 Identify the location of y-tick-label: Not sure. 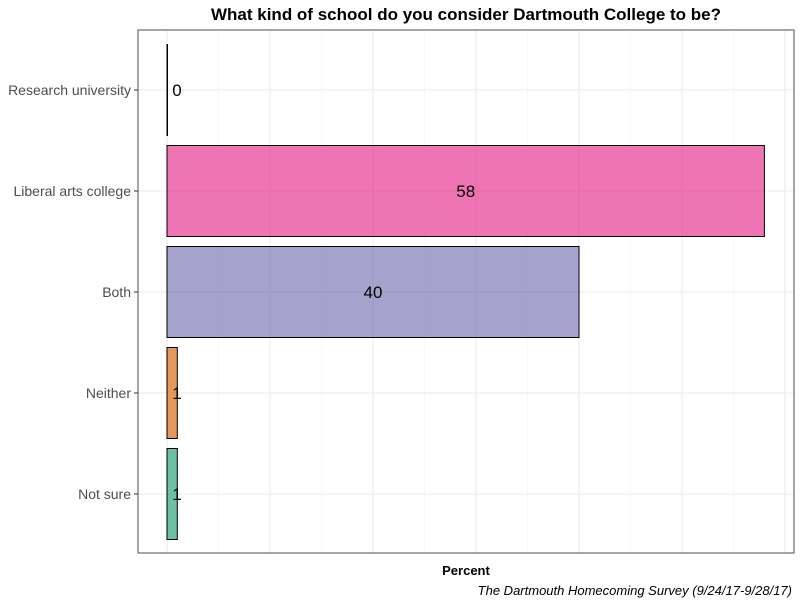
(104, 494).